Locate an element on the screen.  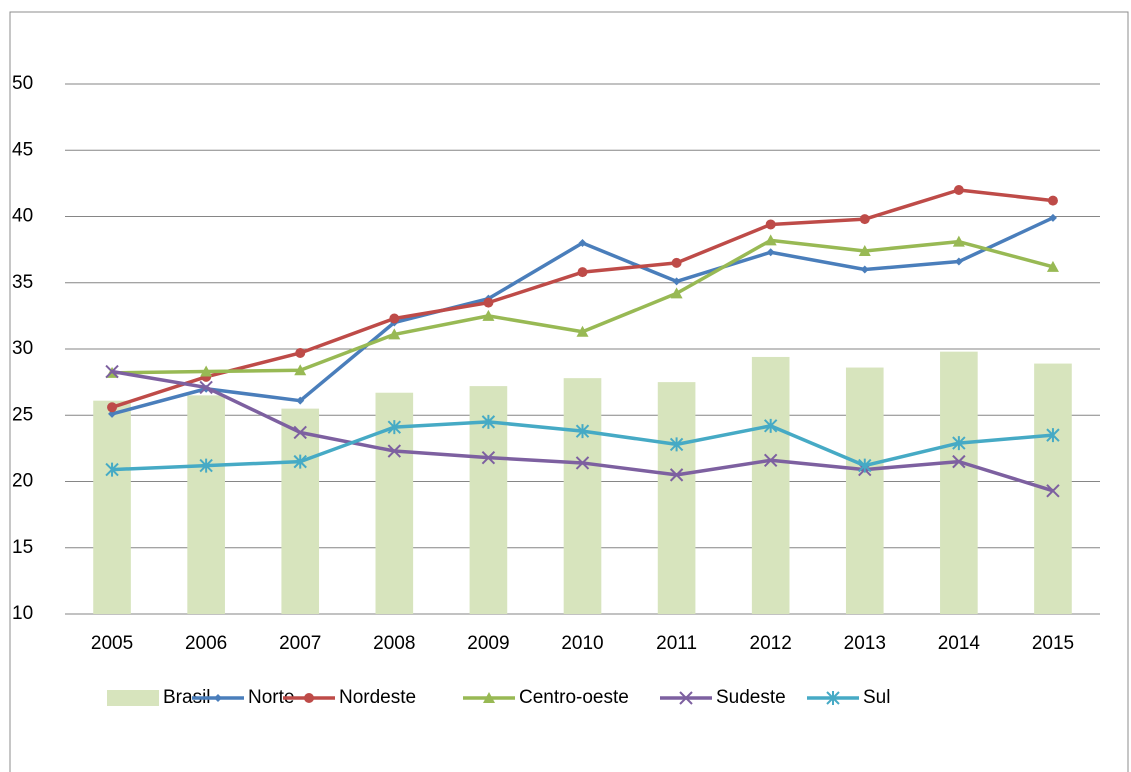
x-tick-label: 2005 is located at coordinates (112, 643).